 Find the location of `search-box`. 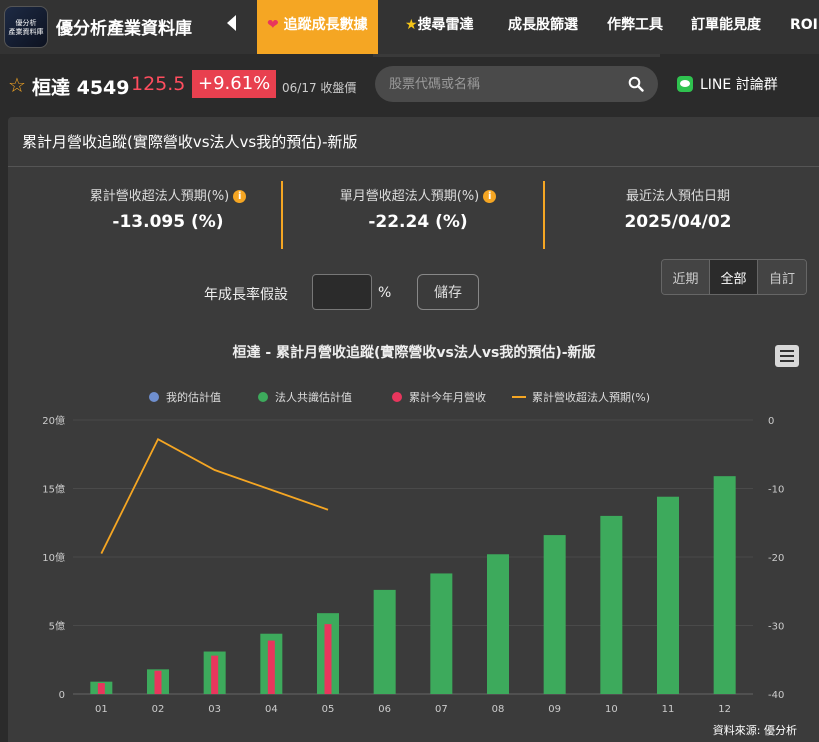

search-box is located at coordinates (516, 84).